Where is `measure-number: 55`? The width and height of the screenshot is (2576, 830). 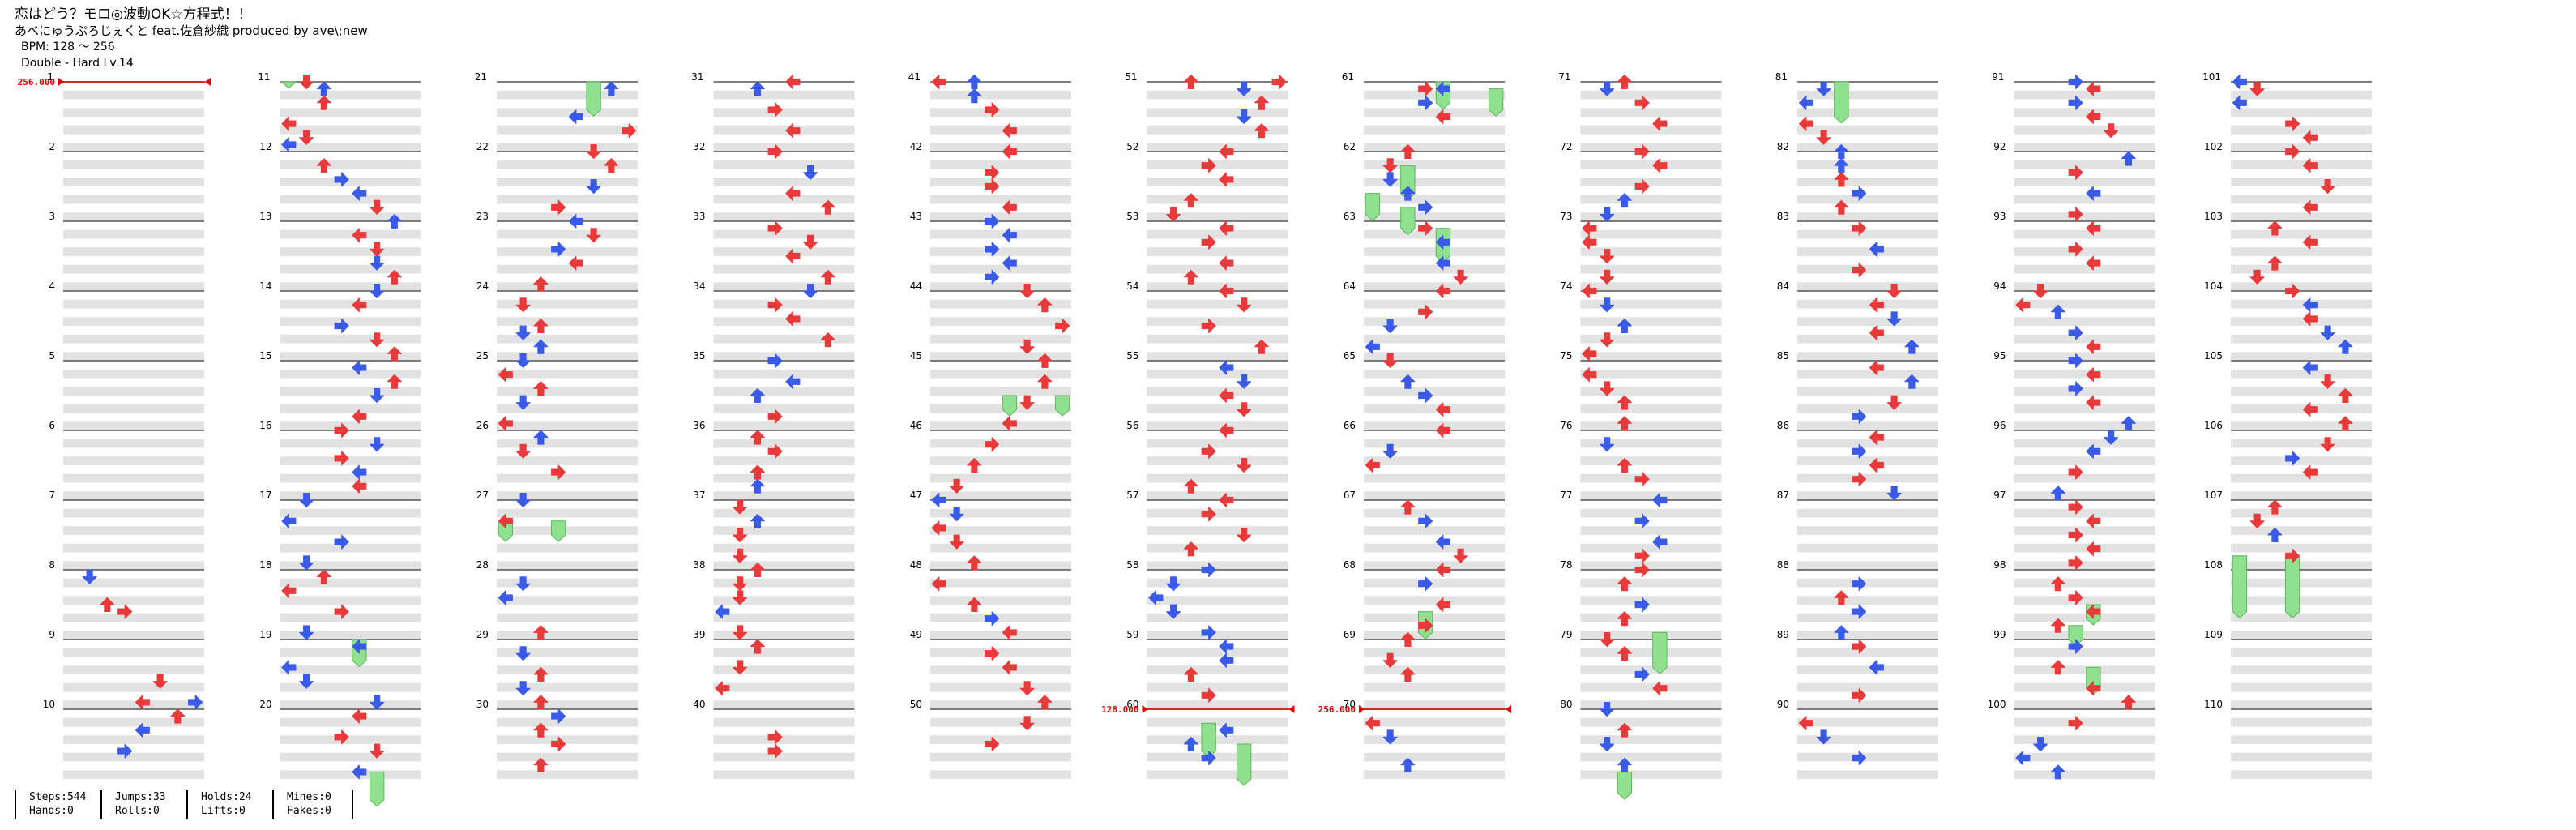
measure-number: 55 is located at coordinates (1132, 356).